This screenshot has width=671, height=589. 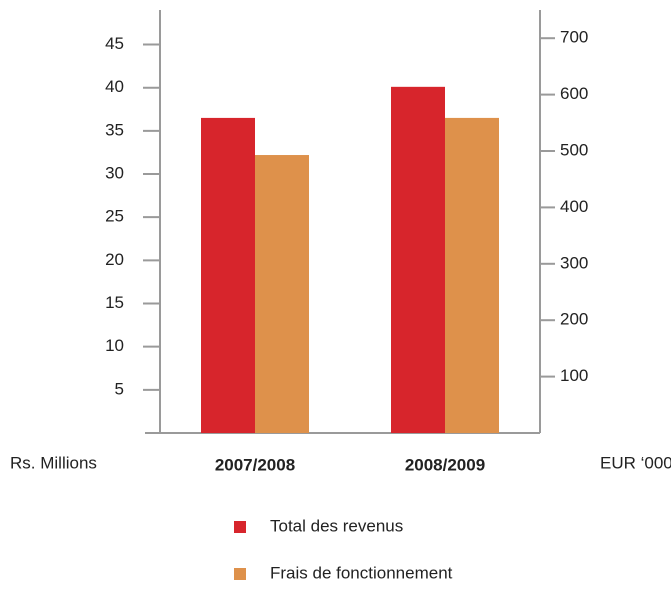 What do you see at coordinates (114, 345) in the screenshot?
I see `y-tick-label: 10` at bounding box center [114, 345].